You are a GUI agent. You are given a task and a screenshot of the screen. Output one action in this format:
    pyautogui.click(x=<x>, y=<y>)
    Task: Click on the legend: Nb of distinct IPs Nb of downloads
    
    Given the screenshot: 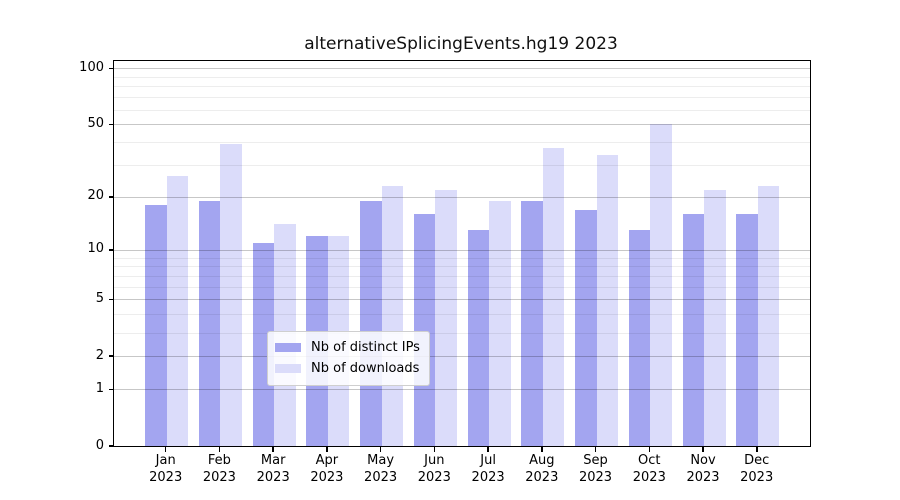 What is the action you would take?
    pyautogui.click(x=348, y=358)
    